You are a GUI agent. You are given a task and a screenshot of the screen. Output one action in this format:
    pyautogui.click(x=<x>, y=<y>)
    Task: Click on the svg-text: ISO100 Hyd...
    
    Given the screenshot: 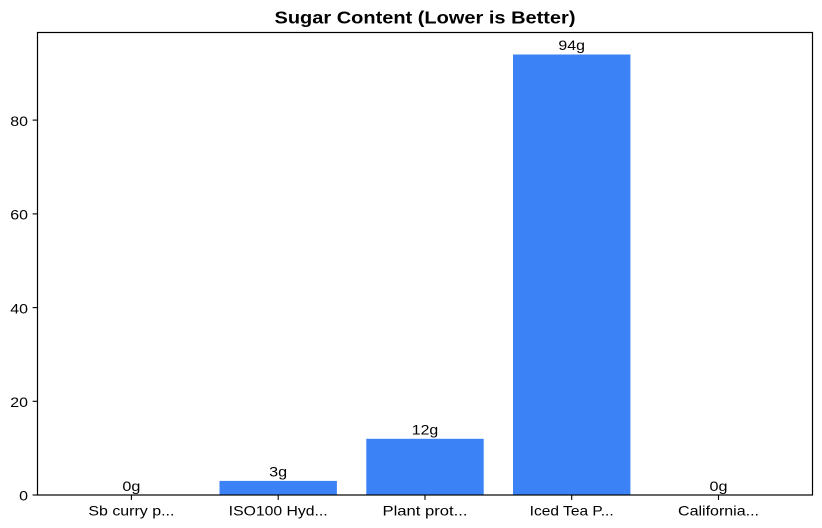 What is the action you would take?
    pyautogui.click(x=278, y=511)
    